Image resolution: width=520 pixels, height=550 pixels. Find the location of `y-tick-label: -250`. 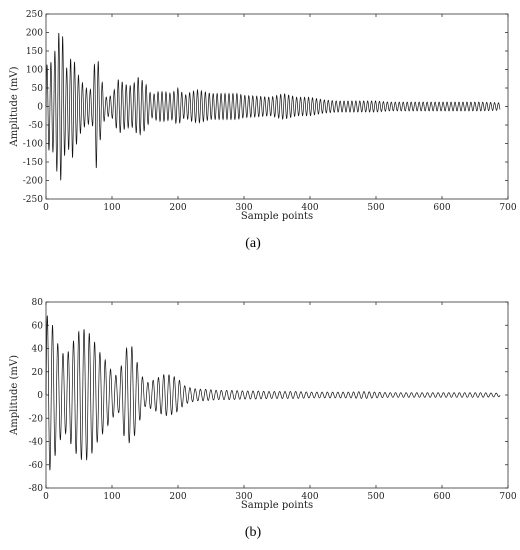

y-tick-label: -250 is located at coordinates (33, 200).